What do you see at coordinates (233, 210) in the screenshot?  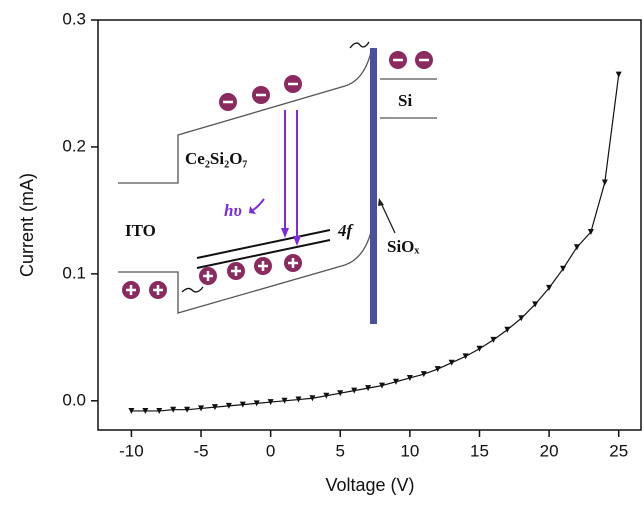 I see `annotation: hυ` at bounding box center [233, 210].